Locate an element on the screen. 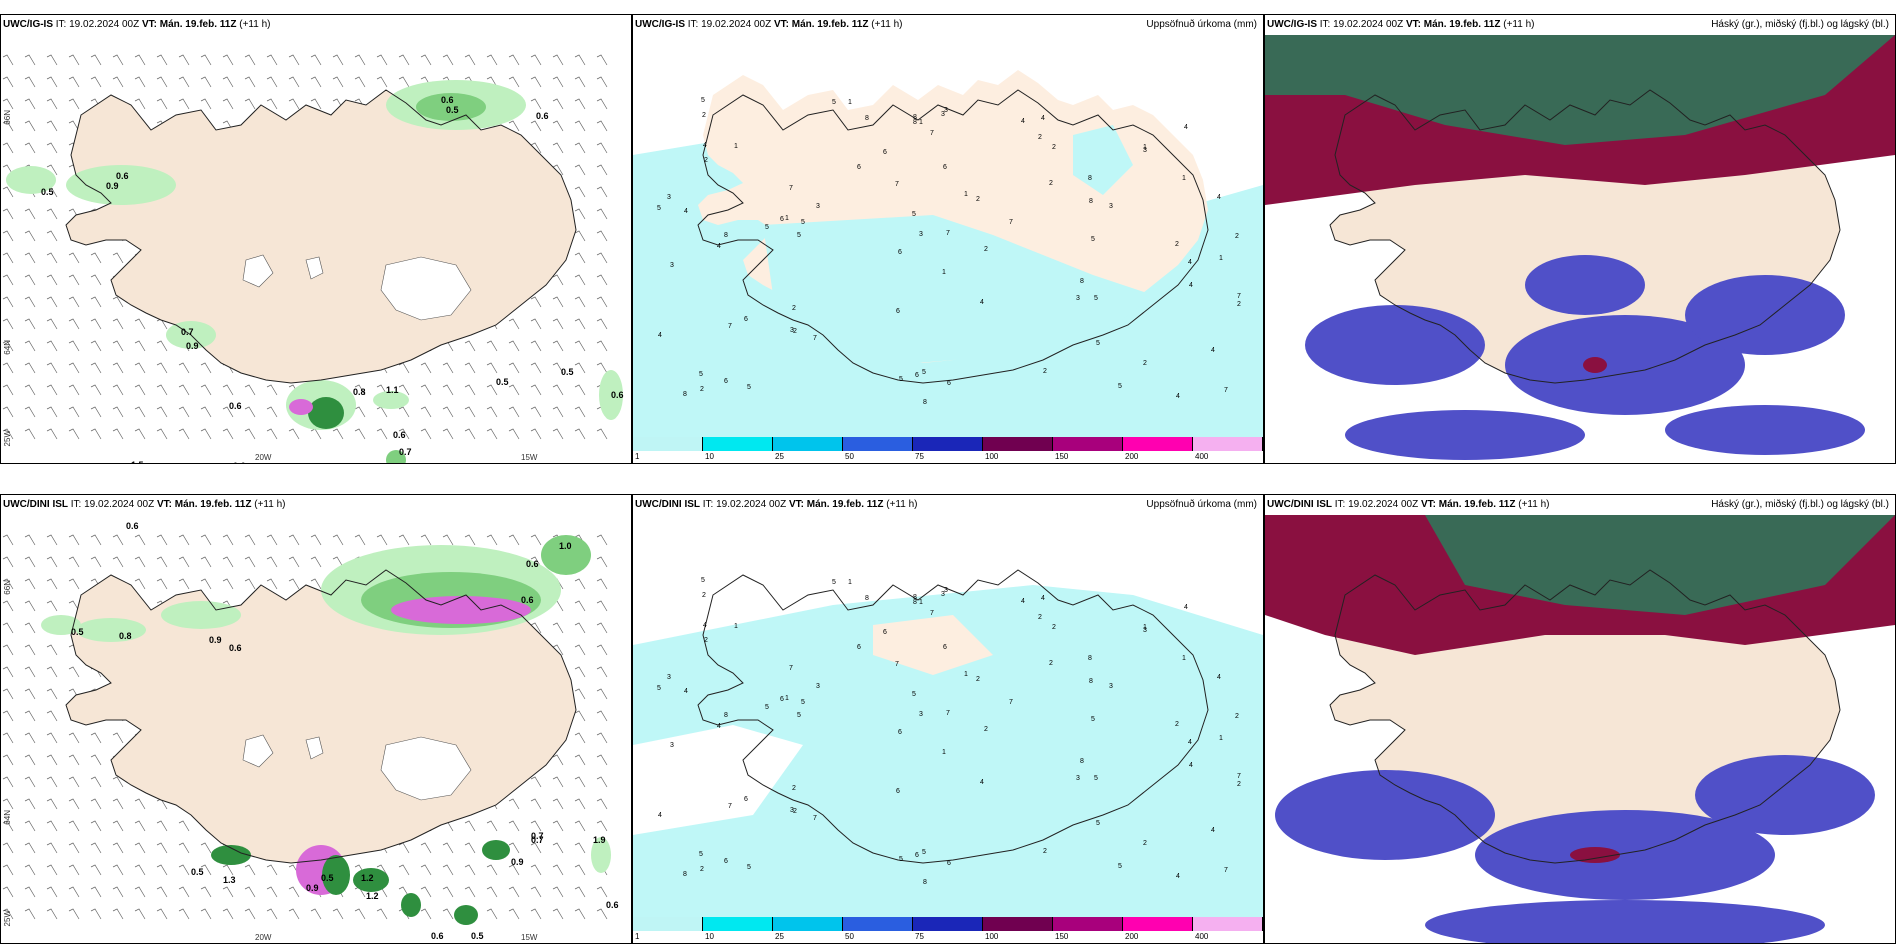 The width and height of the screenshot is (1900, 950). precip-value-label: 1.1 is located at coordinates (392, 390).